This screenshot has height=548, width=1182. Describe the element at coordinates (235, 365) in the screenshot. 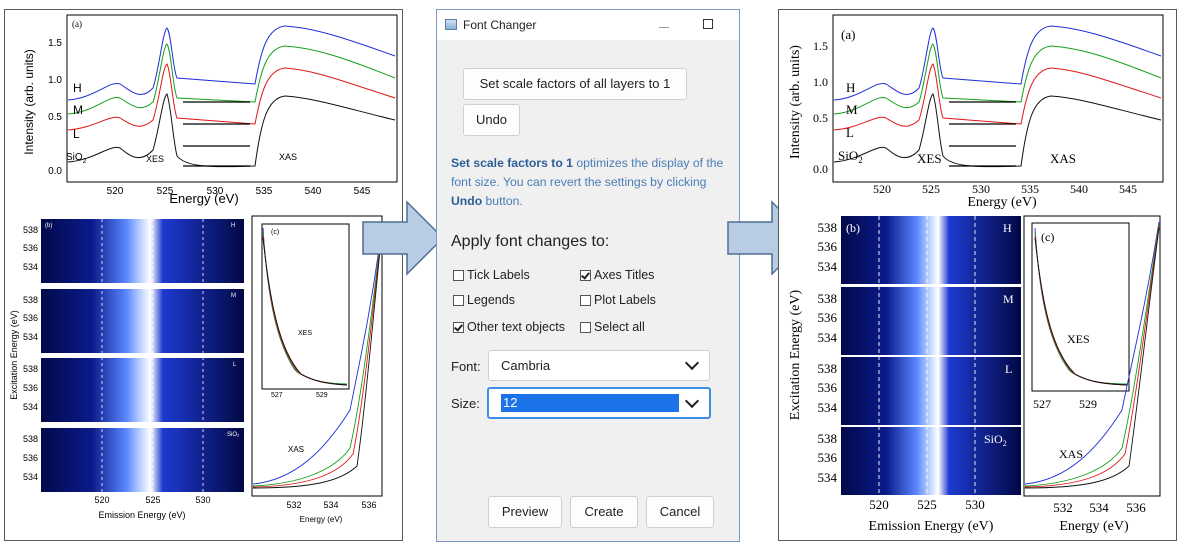

I see `left-b-sub-label: L` at that location.